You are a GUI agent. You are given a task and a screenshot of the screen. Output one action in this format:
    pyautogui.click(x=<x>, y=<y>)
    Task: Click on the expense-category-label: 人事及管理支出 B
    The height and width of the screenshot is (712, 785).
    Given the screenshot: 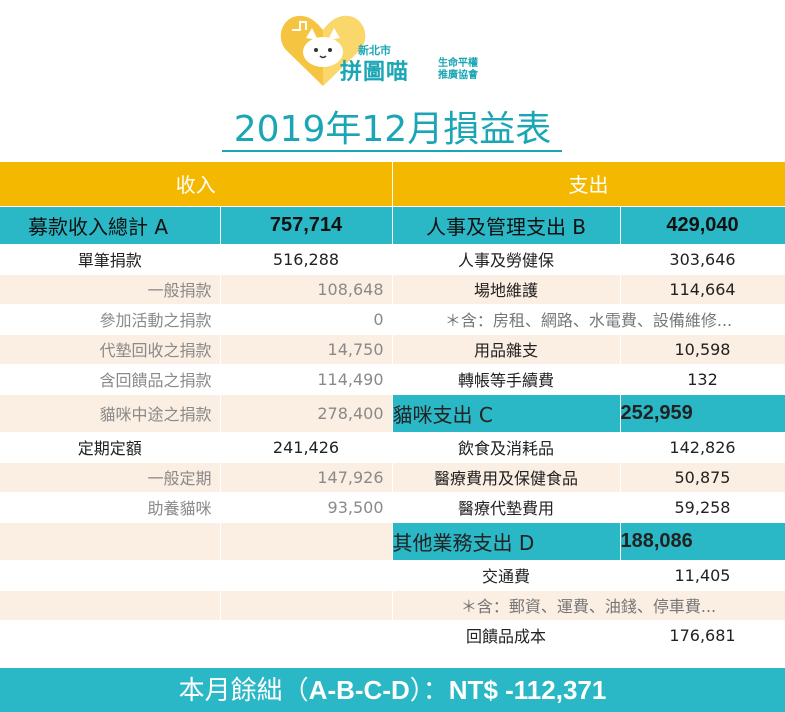 What is the action you would take?
    pyautogui.click(x=506, y=225)
    